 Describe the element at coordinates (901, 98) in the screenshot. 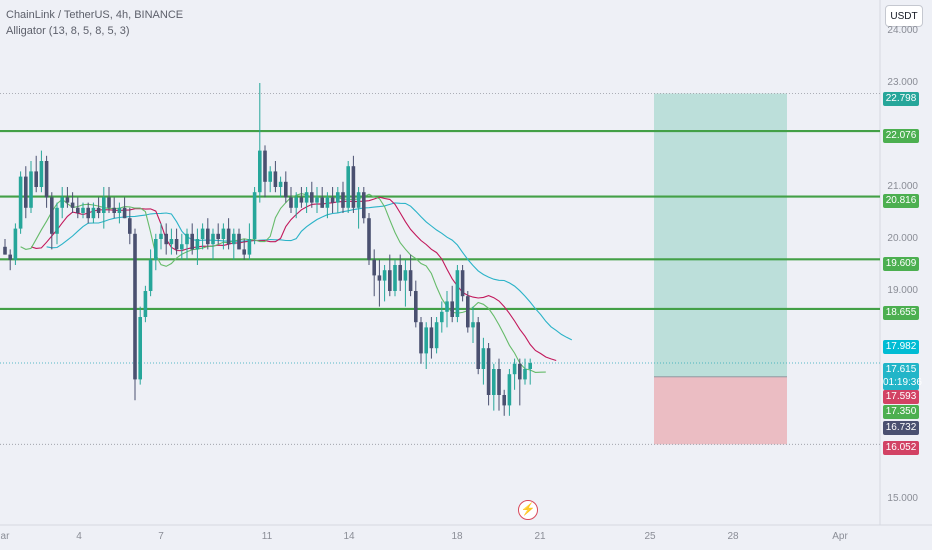

I see `price-tag-value: 22.798` at that location.